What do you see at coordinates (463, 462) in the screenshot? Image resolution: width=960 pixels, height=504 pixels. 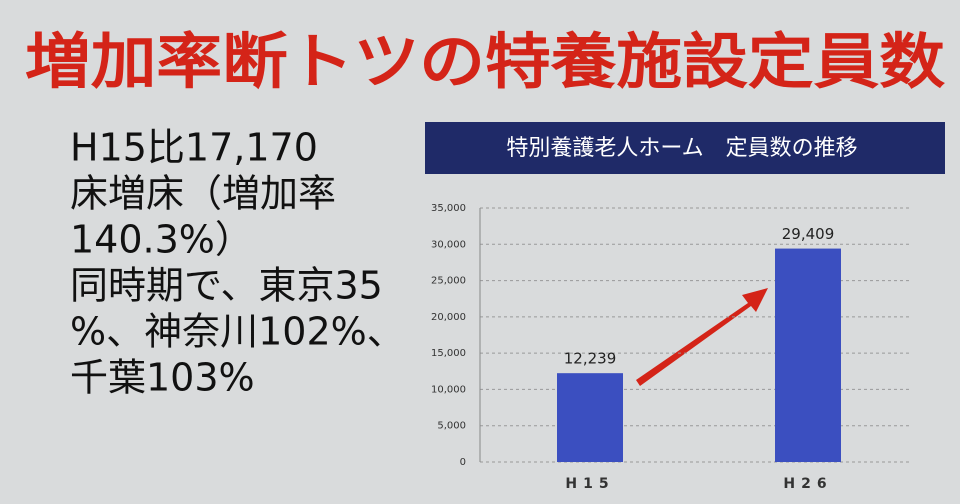 I see `y-tick-label: 0` at bounding box center [463, 462].